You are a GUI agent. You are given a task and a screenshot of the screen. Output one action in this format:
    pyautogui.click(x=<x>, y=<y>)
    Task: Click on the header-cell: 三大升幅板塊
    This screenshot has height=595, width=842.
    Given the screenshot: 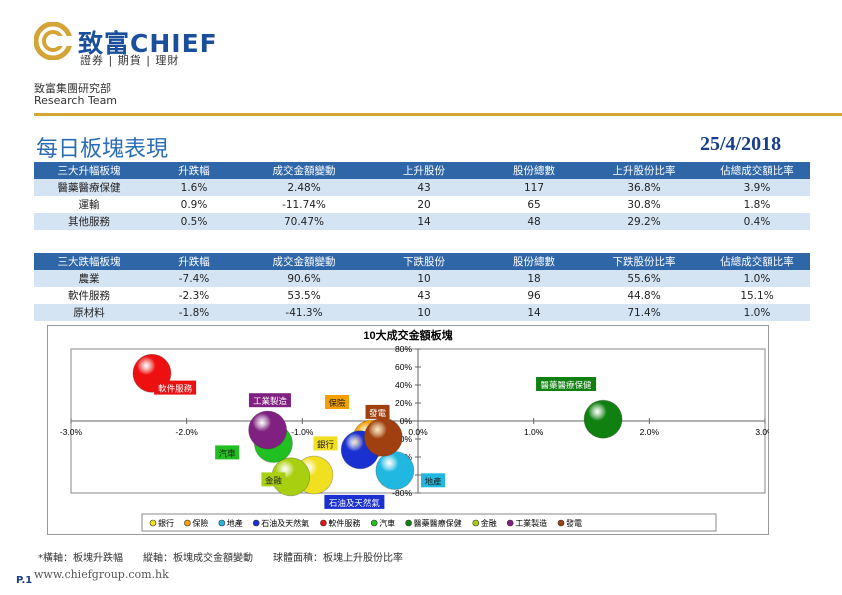 What is the action you would take?
    pyautogui.click(x=89, y=170)
    